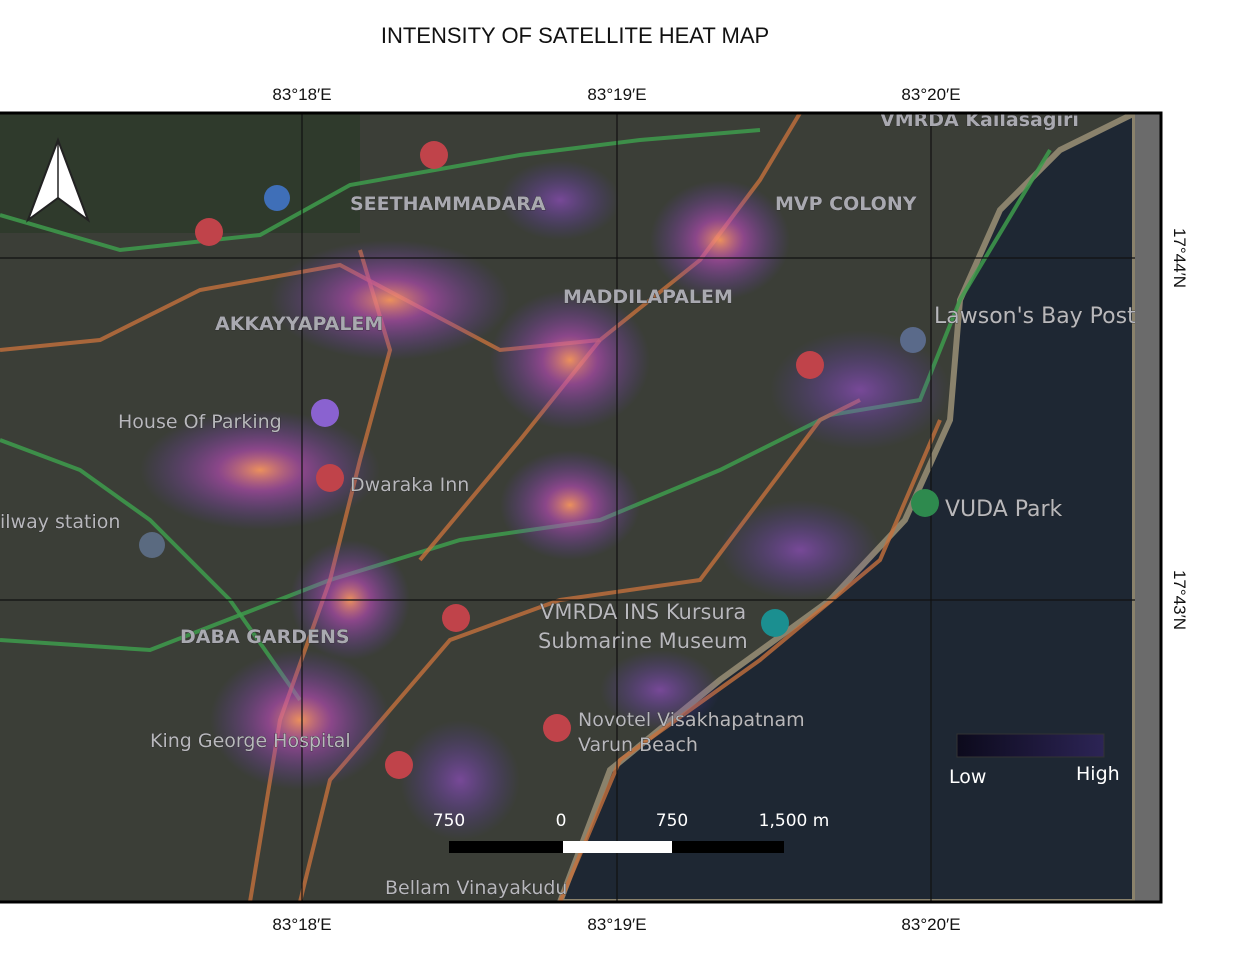 This screenshot has height=964, width=1242. What do you see at coordinates (1098, 774) in the screenshot?
I see `legend-high: High` at bounding box center [1098, 774].